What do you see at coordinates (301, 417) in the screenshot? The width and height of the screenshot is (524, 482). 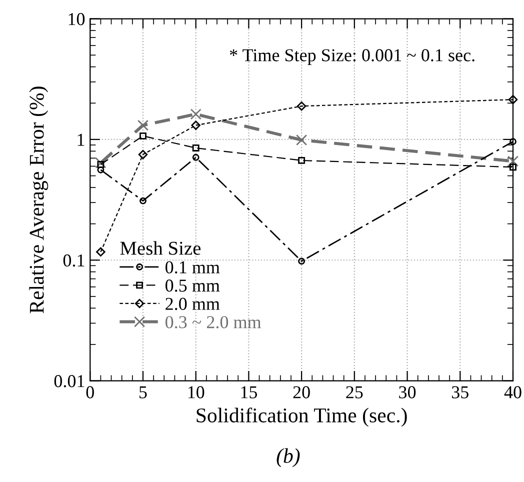 I see `x-axis-title: Solidification Time (sec.)` at bounding box center [301, 417].